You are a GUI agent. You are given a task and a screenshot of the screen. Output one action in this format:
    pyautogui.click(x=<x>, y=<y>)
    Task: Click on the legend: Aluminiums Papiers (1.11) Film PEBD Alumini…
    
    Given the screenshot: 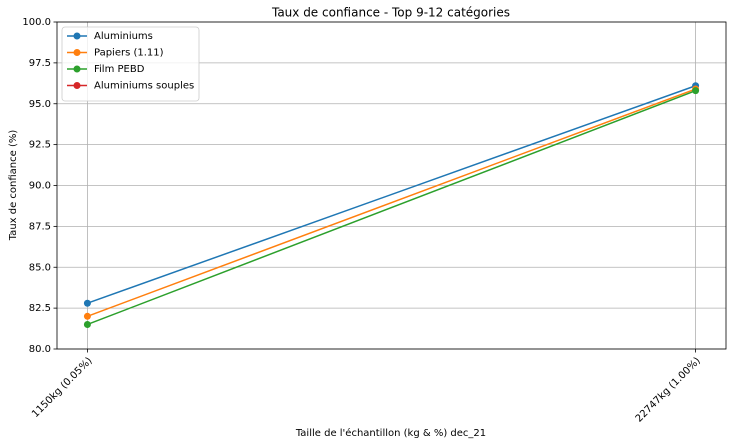 What is the action you would take?
    pyautogui.click(x=130, y=64)
    